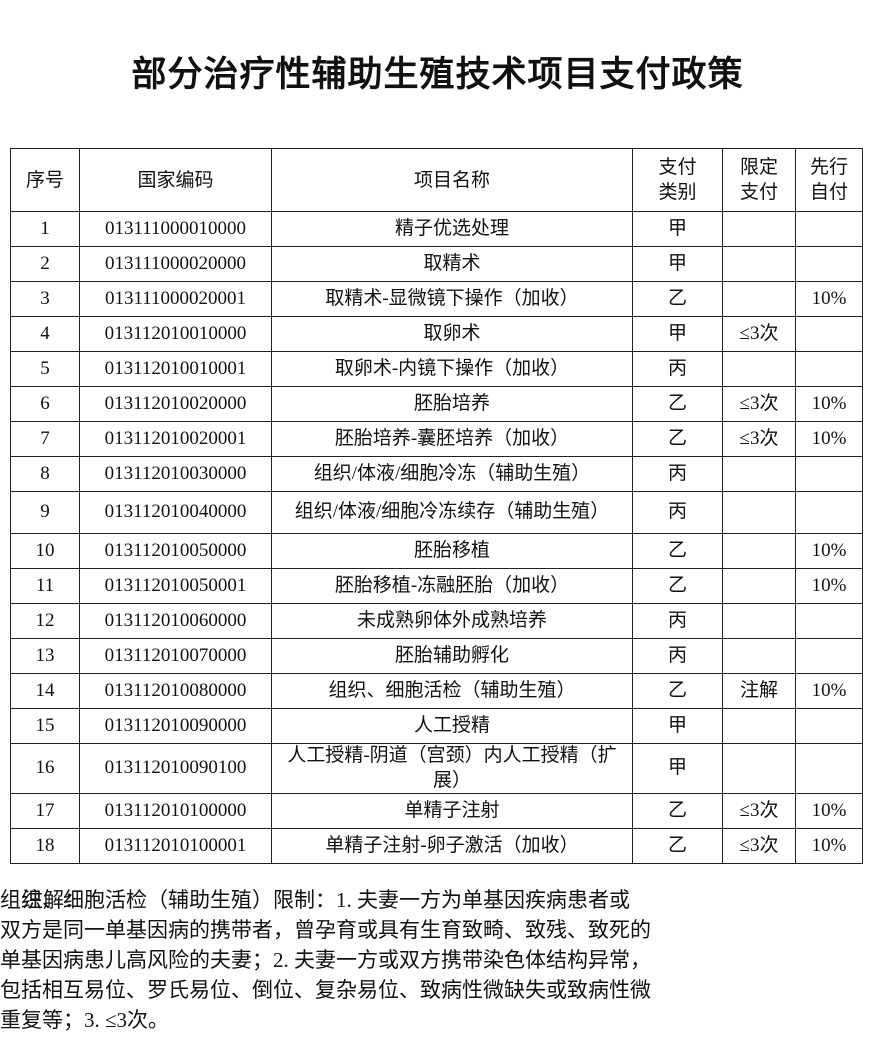 The width and height of the screenshot is (875, 1061). Describe the element at coordinates (452, 229) in the screenshot. I see `table-cell: 精子优选处理` at that location.